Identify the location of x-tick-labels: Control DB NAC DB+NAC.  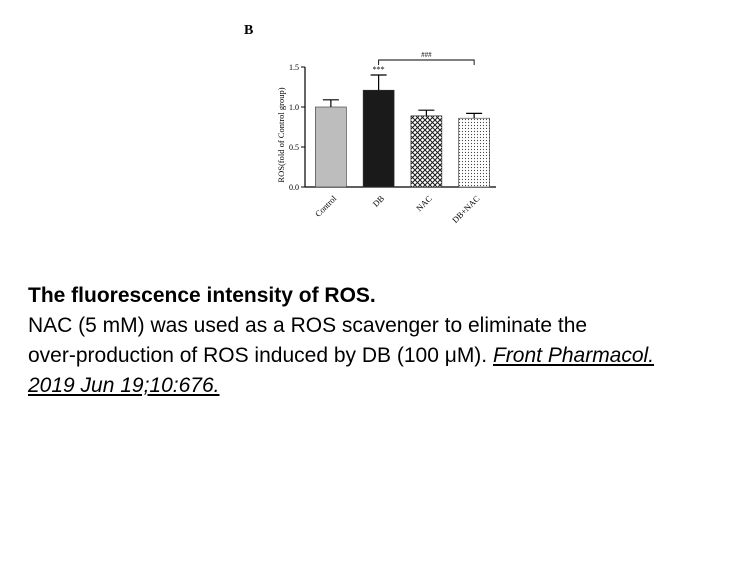
(397, 209).